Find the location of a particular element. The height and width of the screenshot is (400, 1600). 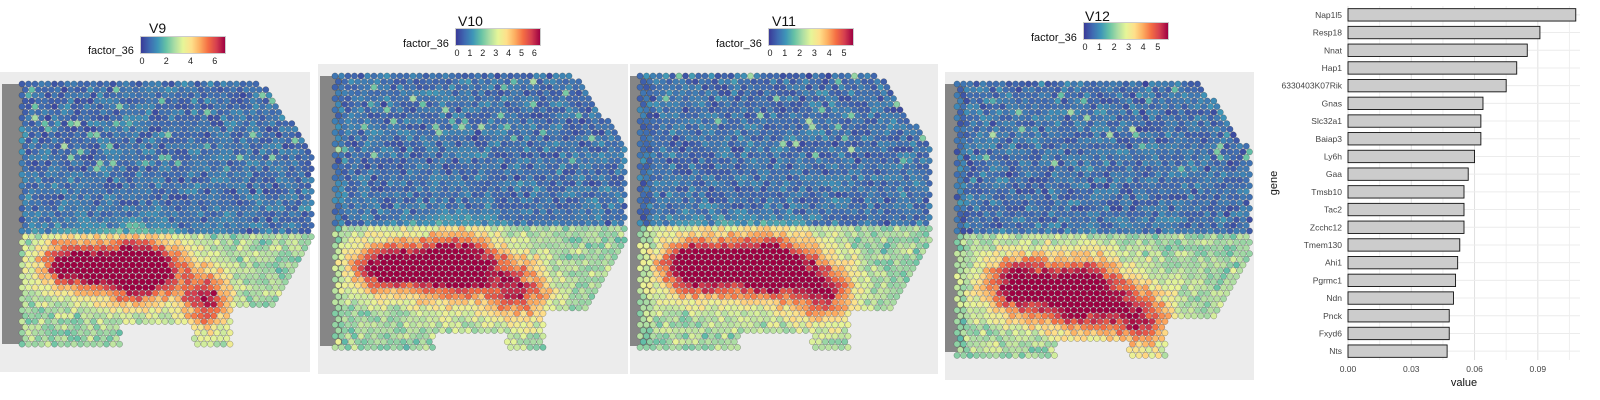

panel-title: V9 is located at coordinates (158, 28).